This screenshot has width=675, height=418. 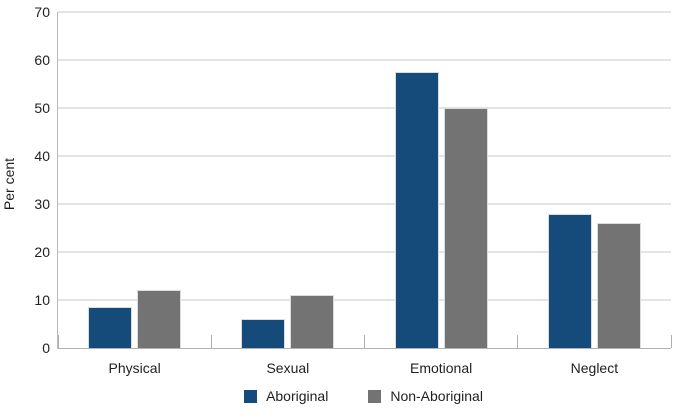 What do you see at coordinates (110, 327) in the screenshot?
I see `bar-aboriginal-physical` at bounding box center [110, 327].